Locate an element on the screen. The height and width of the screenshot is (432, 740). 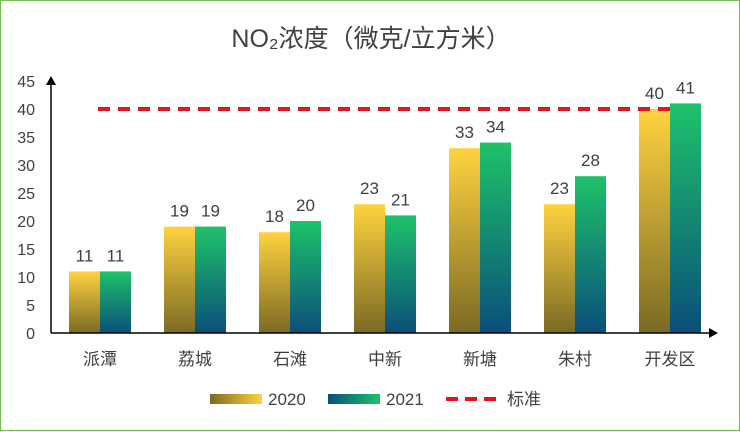
data-label-2021-朱村: 28 is located at coordinates (590, 160).